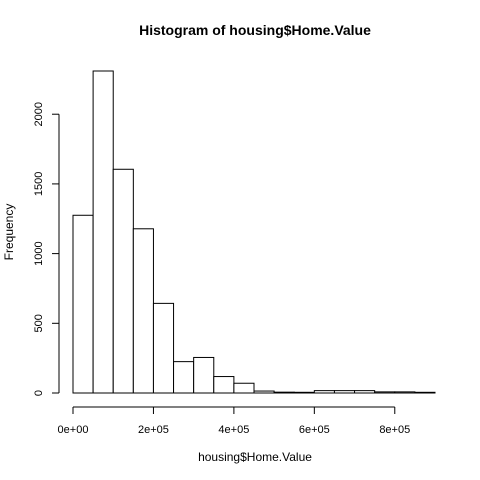 Image resolution: width=480 pixels, height=480 pixels. Describe the element at coordinates (234, 421) in the screenshot. I see `x-axis: 0e+00 2e+05 4e+05 6e+05 8e+05` at that location.